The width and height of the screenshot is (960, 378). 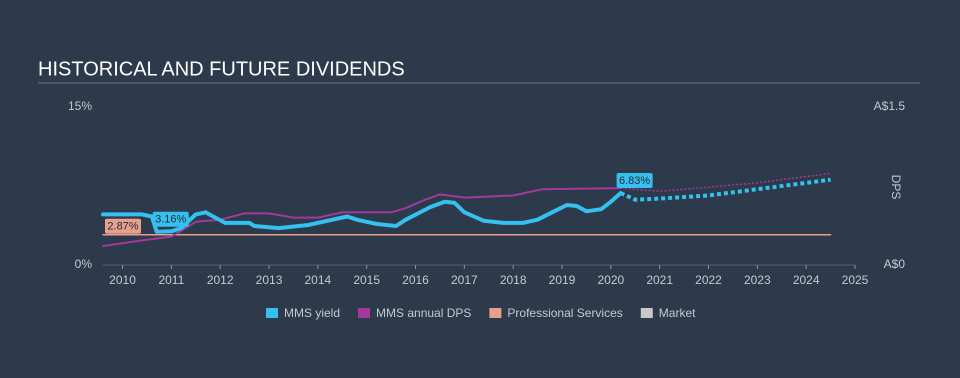 I want to click on x-tick-label: 2013, so click(x=269, y=280).